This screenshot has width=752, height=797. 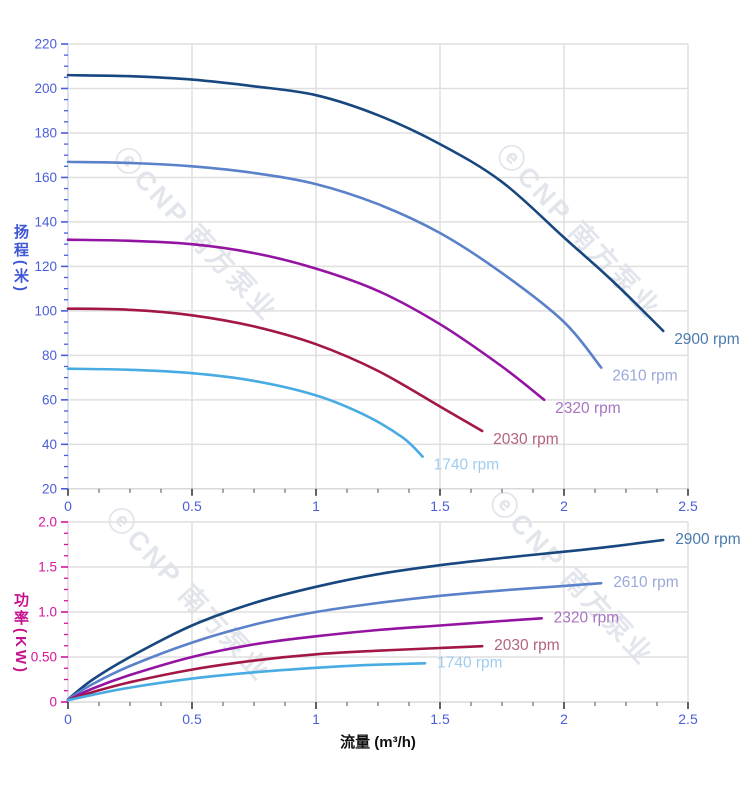 What do you see at coordinates (49, 488) in the screenshot?
I see `y-tick-label: 20` at bounding box center [49, 488].